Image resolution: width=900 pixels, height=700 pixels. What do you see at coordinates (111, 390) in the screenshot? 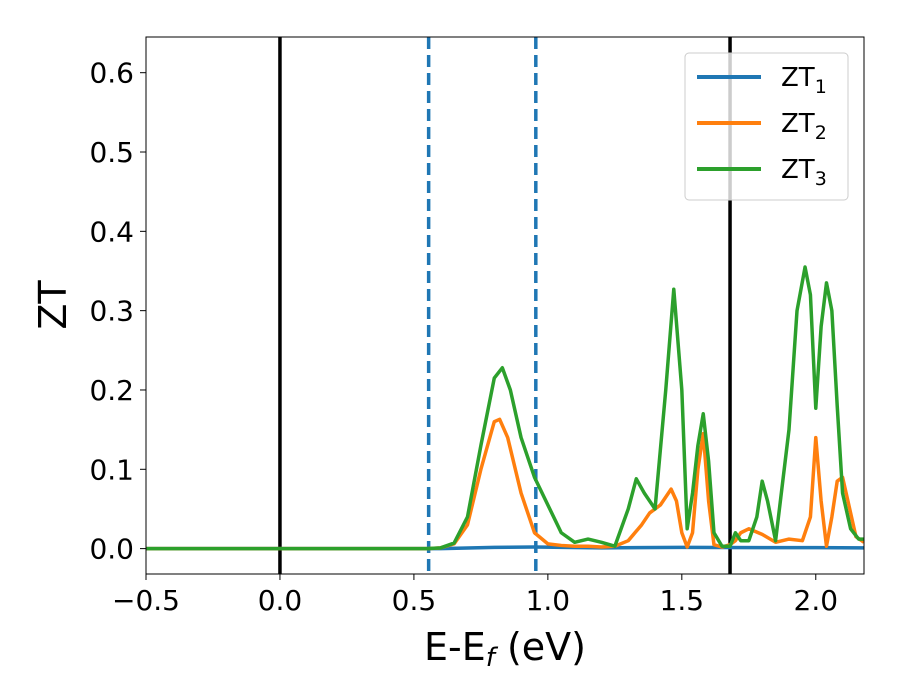
I see `y-tick-label: 0.2` at bounding box center [111, 390].